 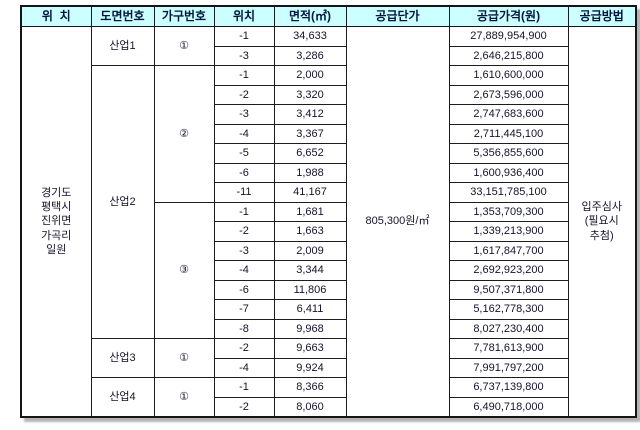 I want to click on table-row: -6 11,806 9,507,371,800, so click(x=328, y=289).